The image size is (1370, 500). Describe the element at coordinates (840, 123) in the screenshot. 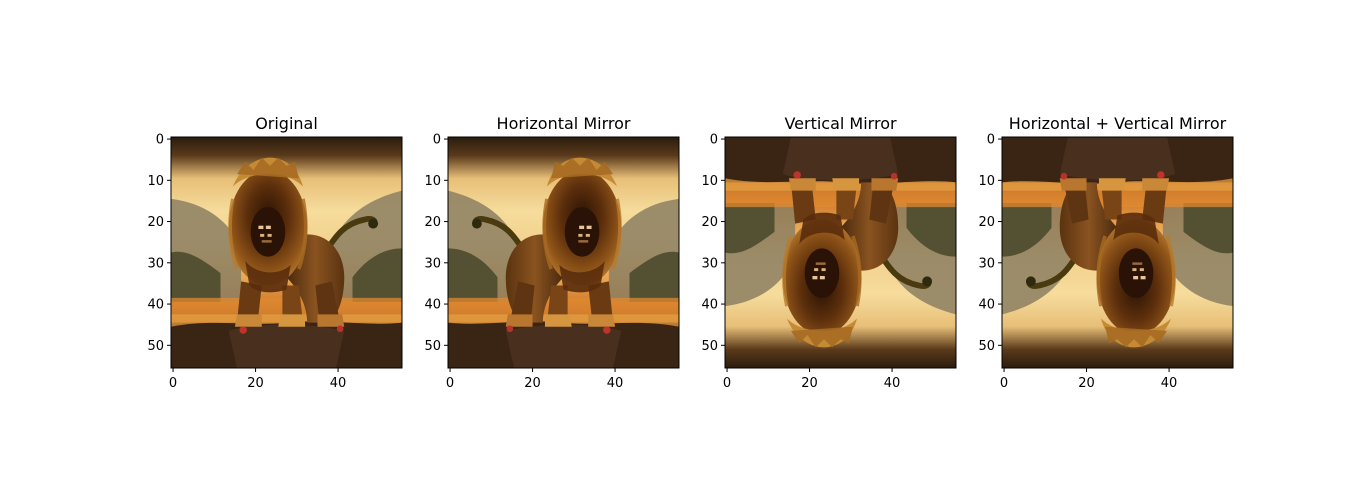

I see `subplot-title: Vertical Mirror` at that location.